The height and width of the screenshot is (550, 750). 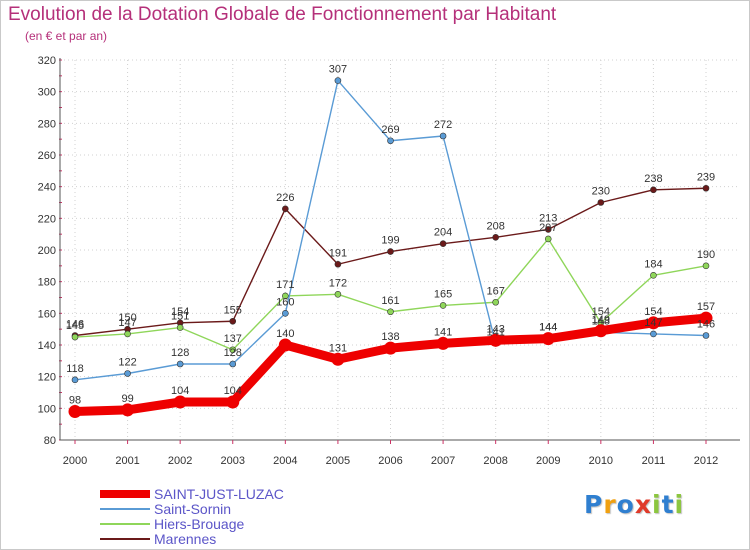 I want to click on data-point-marennes-2004, so click(x=285, y=209).